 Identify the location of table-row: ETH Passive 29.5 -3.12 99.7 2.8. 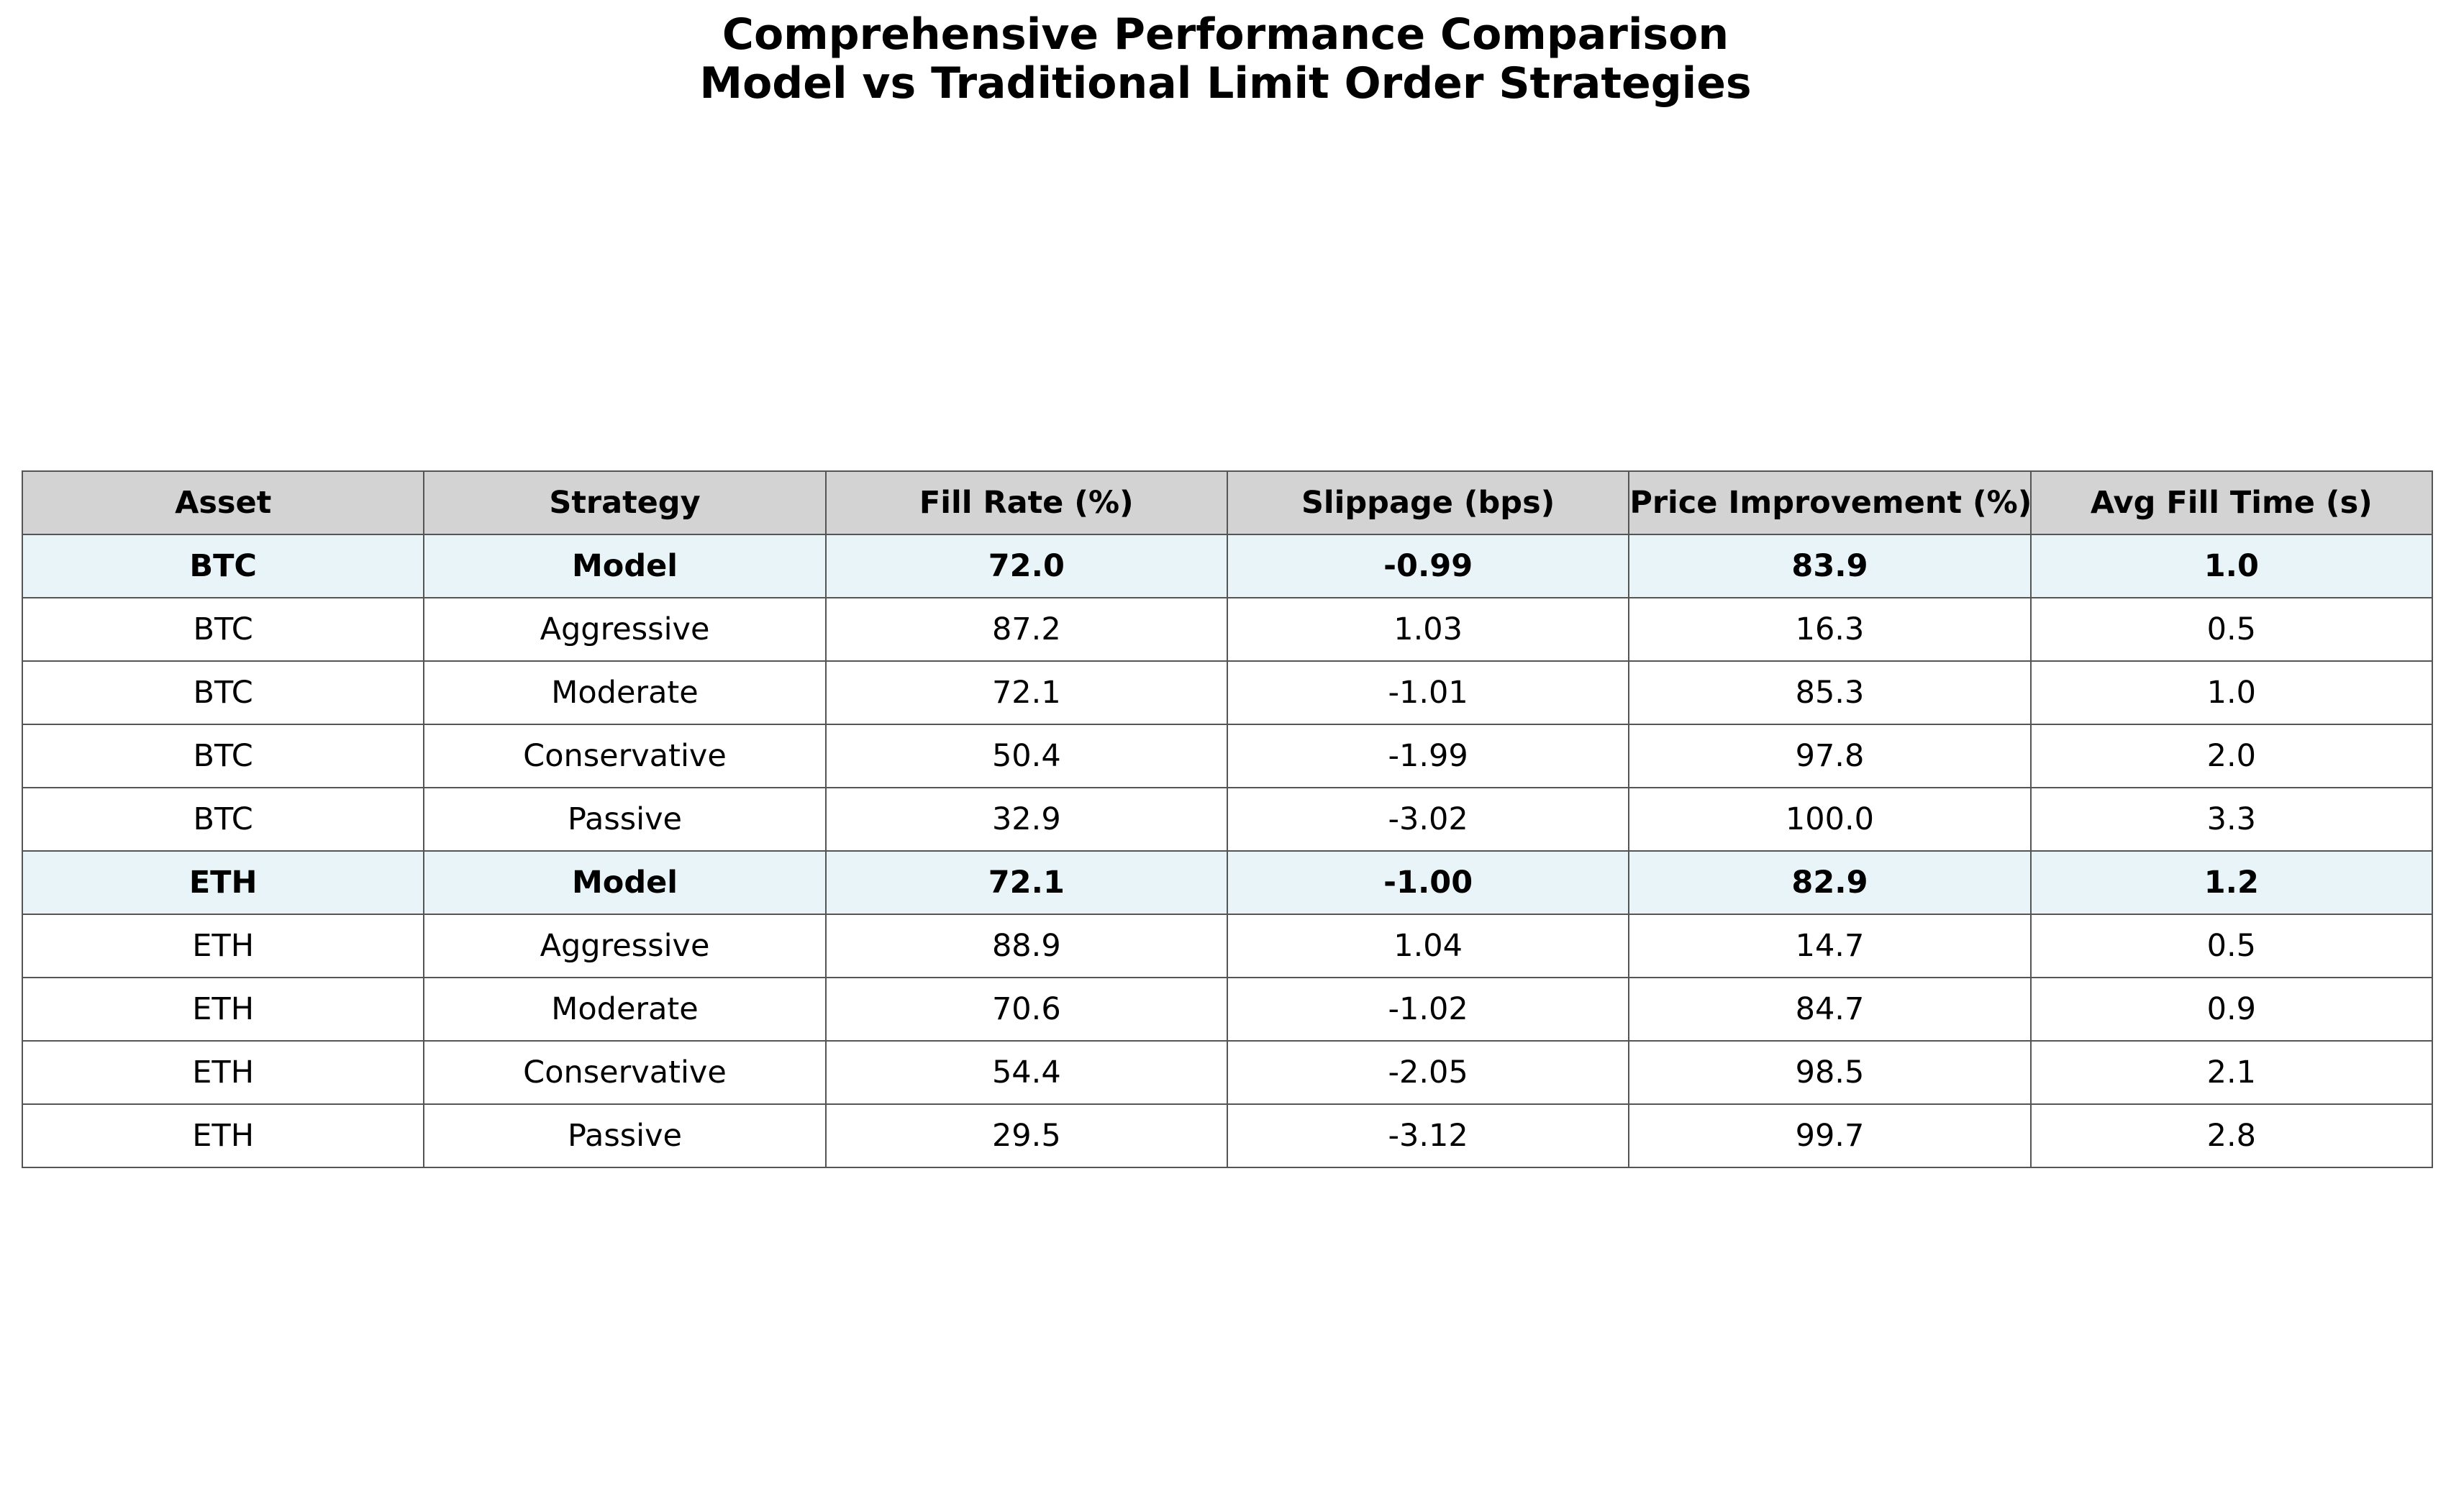
(1227, 1136).